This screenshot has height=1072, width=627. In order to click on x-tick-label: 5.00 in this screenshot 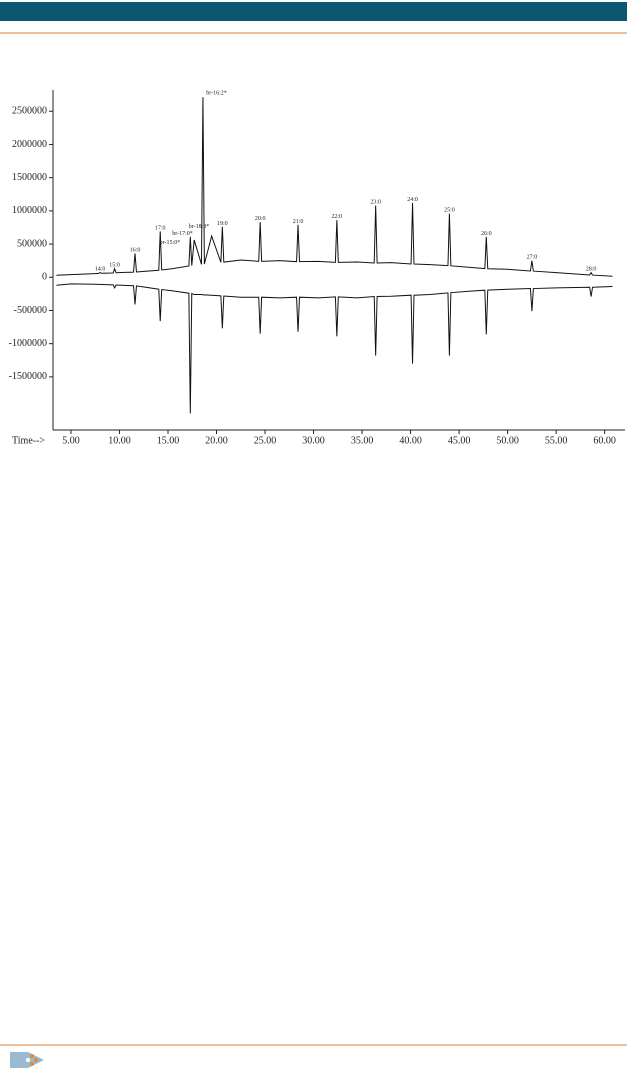, I will do `click(71, 440)`.